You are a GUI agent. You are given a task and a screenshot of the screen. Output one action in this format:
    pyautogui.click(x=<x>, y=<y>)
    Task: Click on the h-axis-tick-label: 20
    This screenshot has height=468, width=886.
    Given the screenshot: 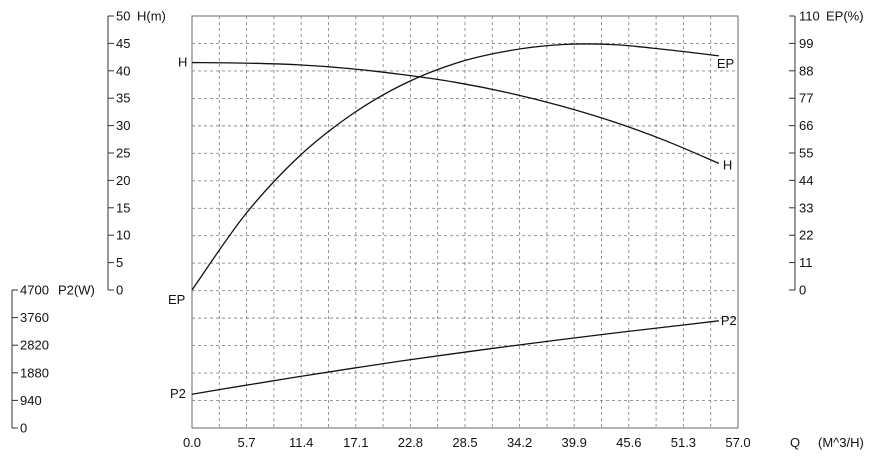 What is the action you would take?
    pyautogui.click(x=123, y=180)
    